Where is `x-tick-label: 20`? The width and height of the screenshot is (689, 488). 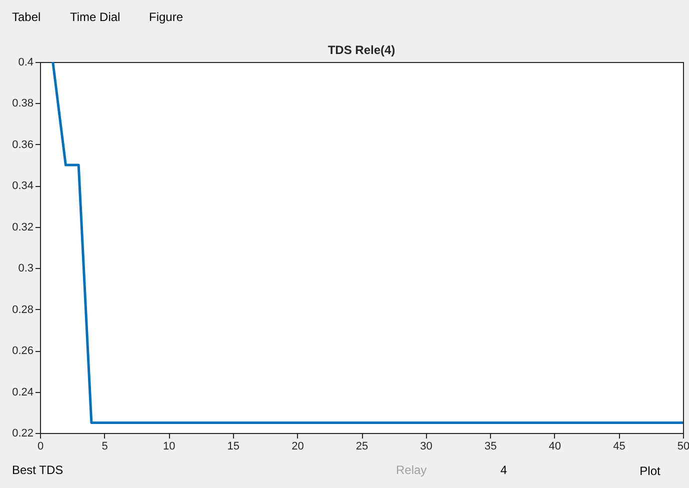
x-tick-label: 20 is located at coordinates (298, 446).